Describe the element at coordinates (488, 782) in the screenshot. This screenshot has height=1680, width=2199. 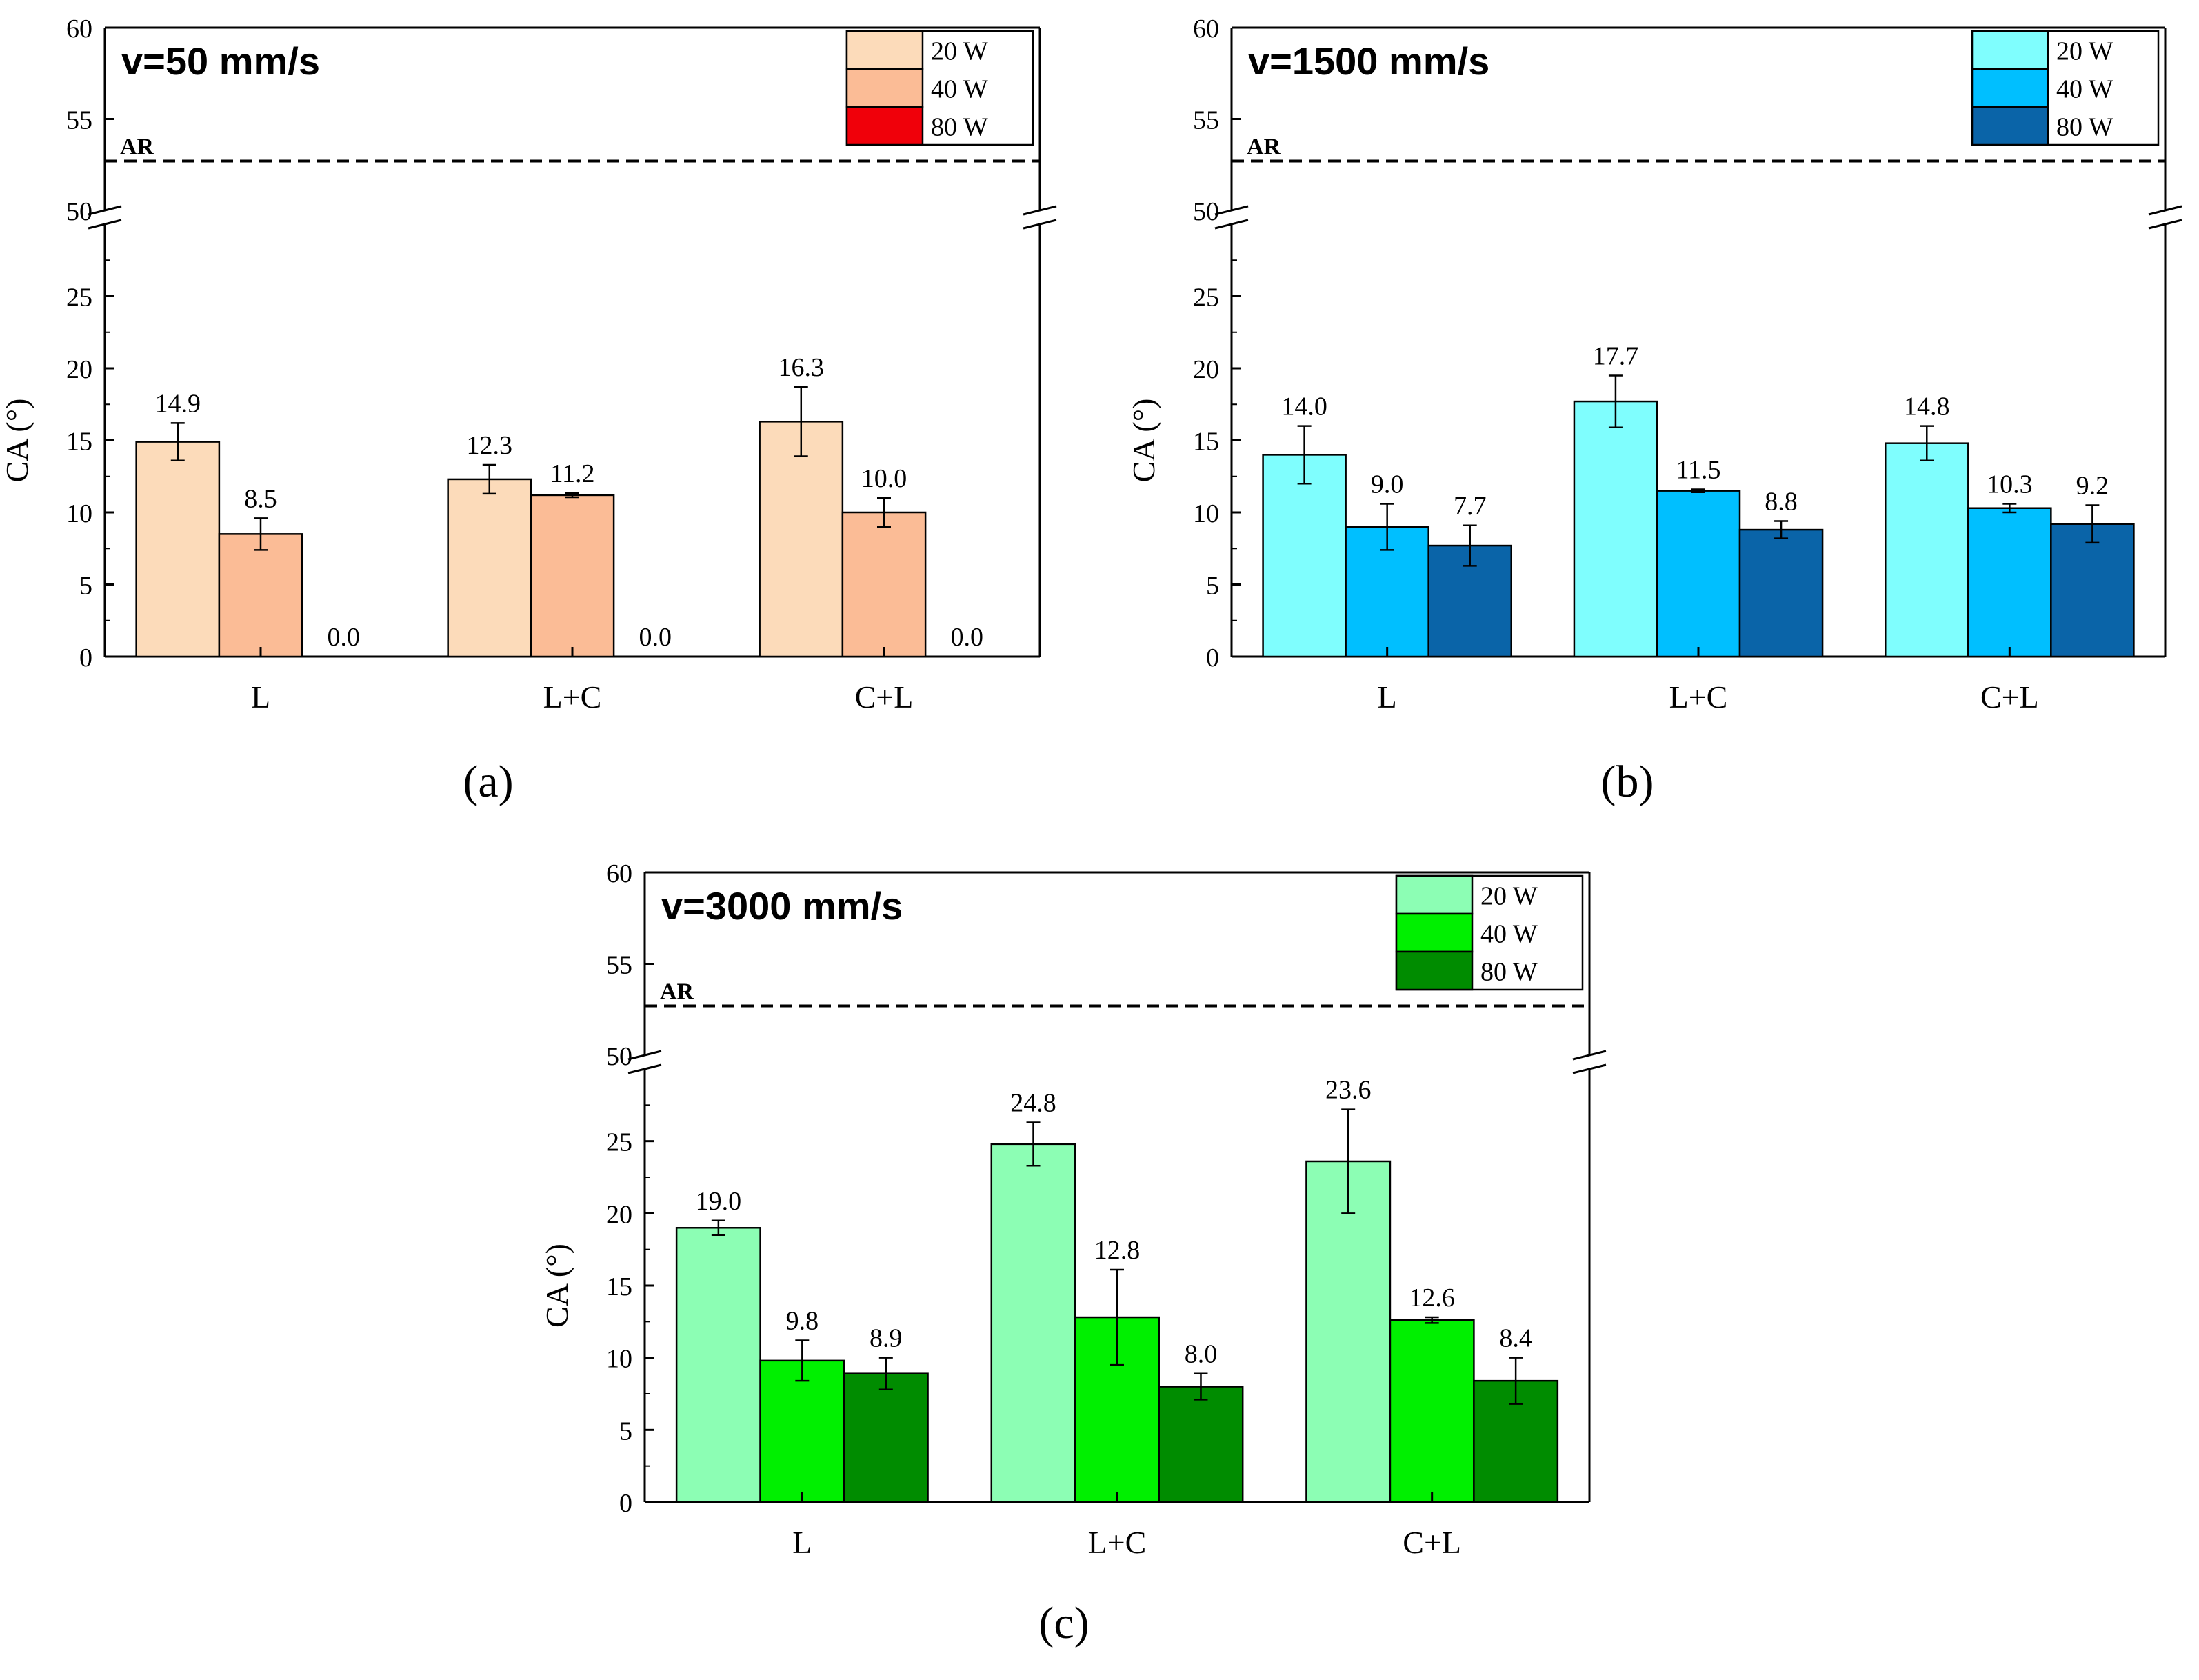
I see `panel-label: (a)` at that location.